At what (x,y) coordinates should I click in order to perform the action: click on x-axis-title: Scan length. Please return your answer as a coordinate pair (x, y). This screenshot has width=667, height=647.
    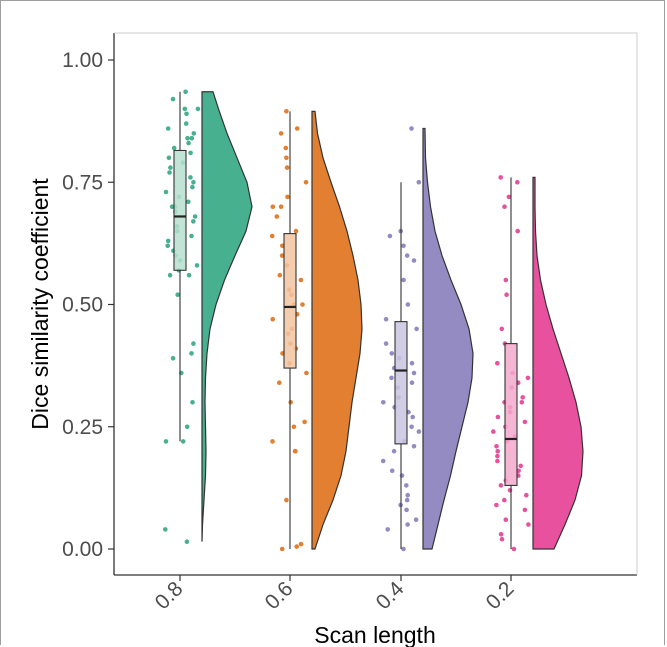
    Looking at the image, I should click on (374, 634).